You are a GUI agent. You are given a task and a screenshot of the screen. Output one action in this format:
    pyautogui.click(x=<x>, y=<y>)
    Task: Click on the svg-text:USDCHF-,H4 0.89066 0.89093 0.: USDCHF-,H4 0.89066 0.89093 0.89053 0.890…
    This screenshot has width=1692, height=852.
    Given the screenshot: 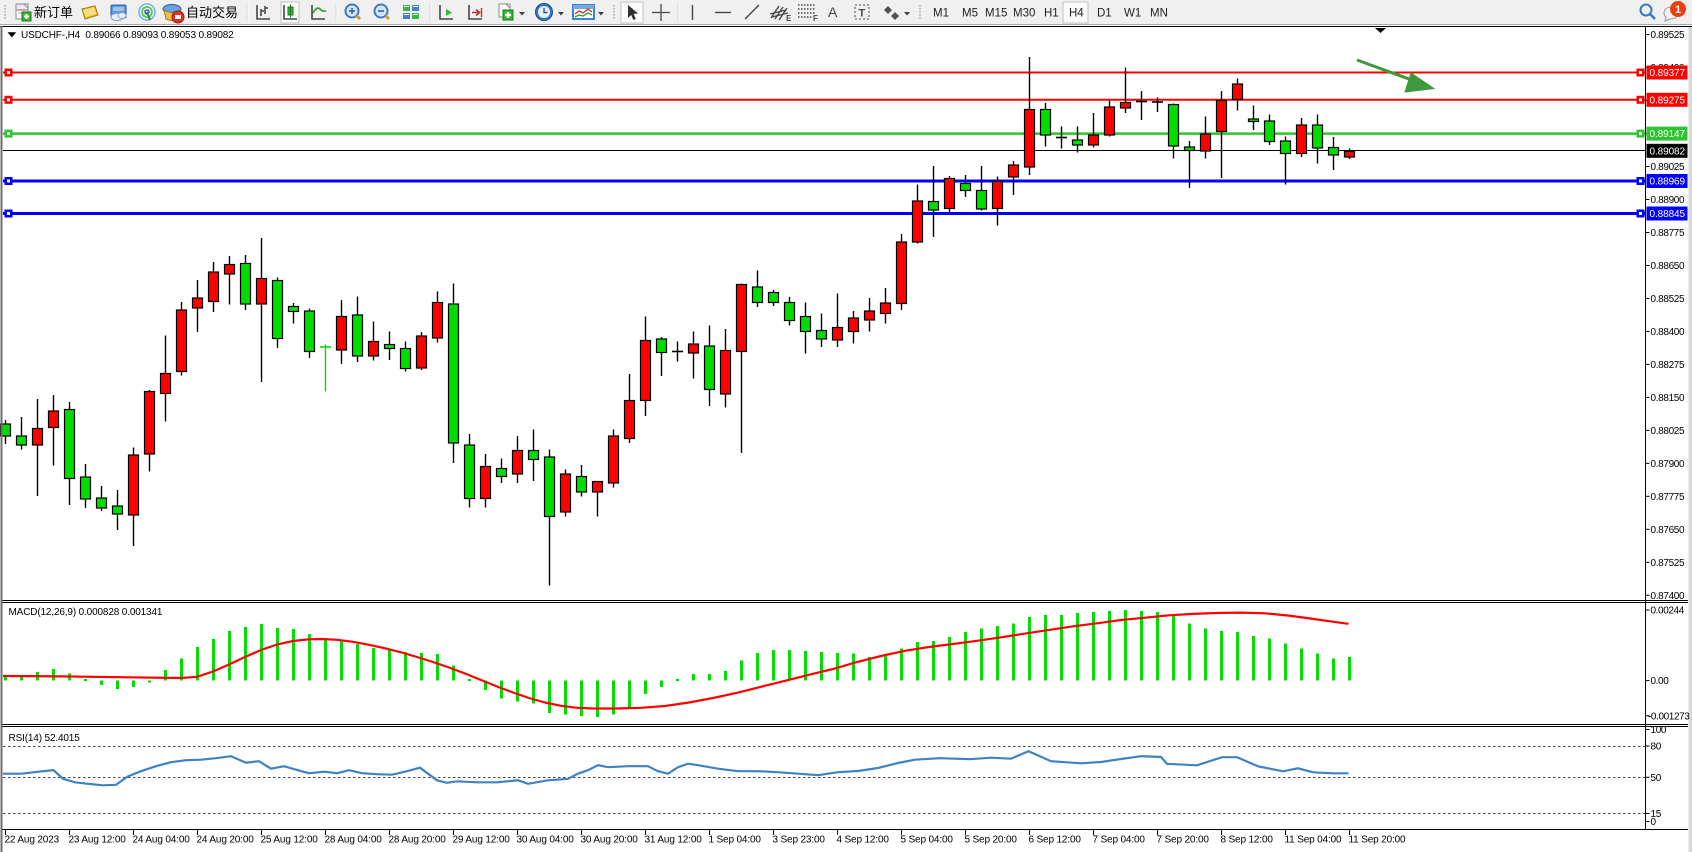 What is the action you would take?
    pyautogui.click(x=127, y=35)
    